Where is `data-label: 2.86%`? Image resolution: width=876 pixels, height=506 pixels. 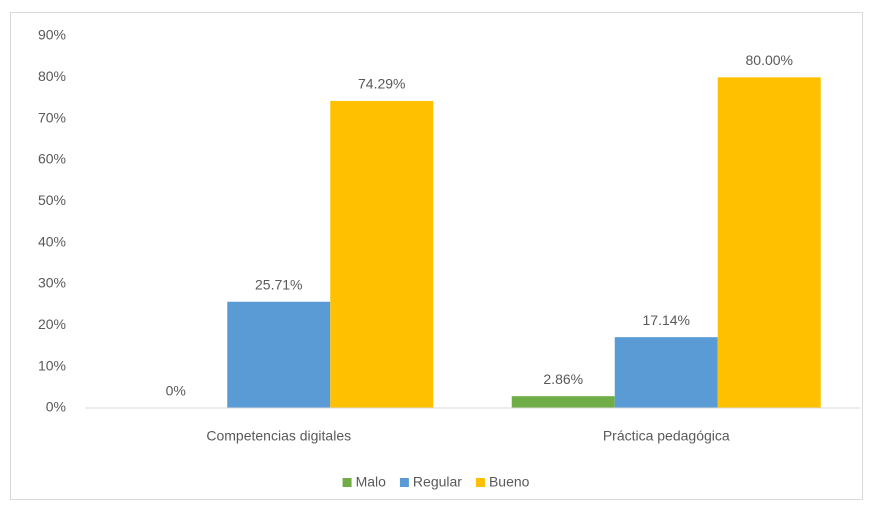
data-label: 2.86% is located at coordinates (563, 379).